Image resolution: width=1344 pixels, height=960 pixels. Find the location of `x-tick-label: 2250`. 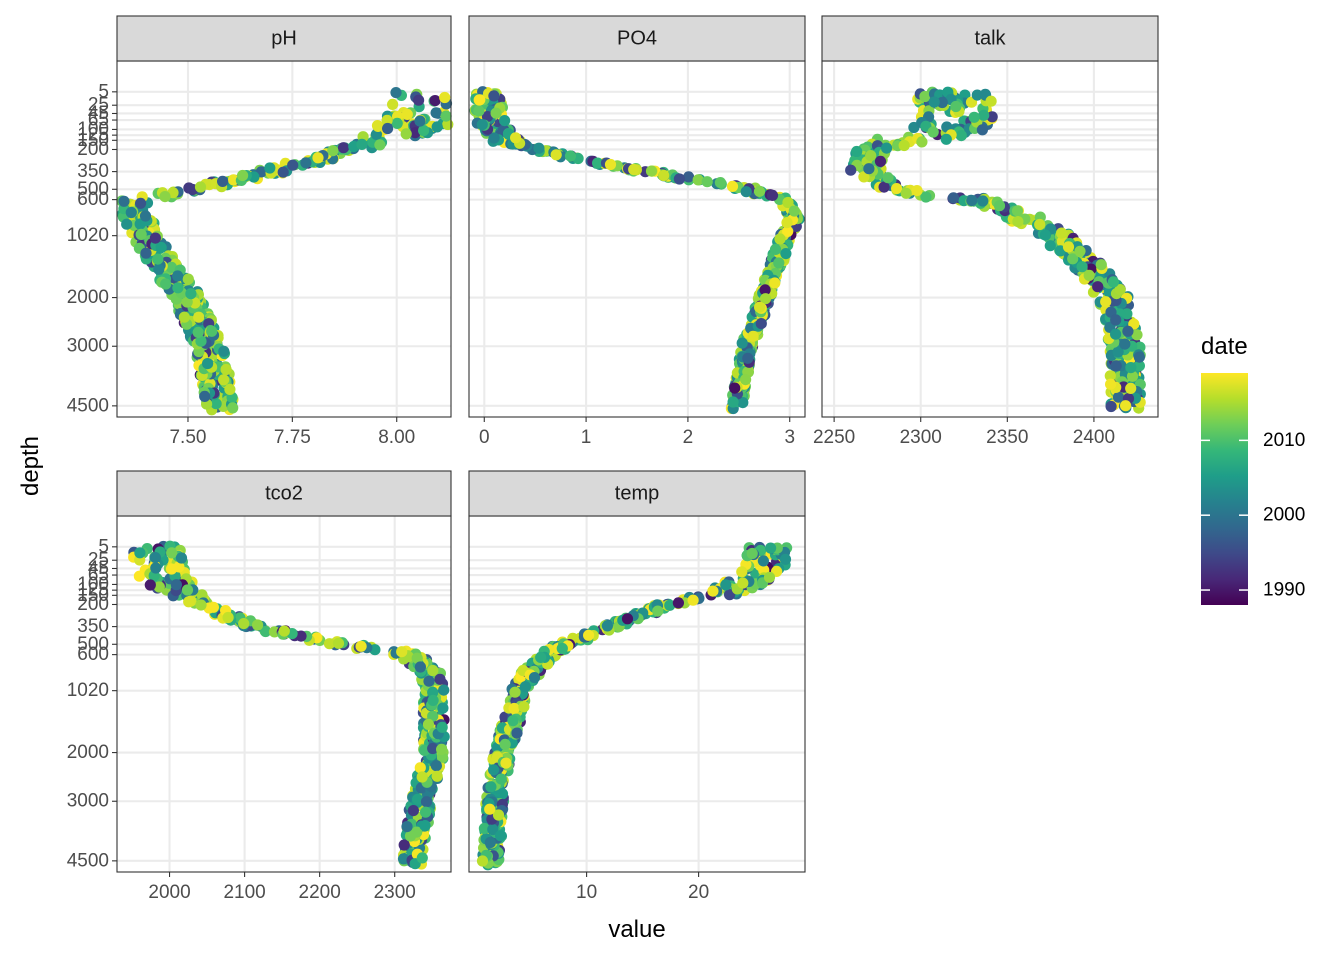

x-tick-label: 2250 is located at coordinates (834, 437).